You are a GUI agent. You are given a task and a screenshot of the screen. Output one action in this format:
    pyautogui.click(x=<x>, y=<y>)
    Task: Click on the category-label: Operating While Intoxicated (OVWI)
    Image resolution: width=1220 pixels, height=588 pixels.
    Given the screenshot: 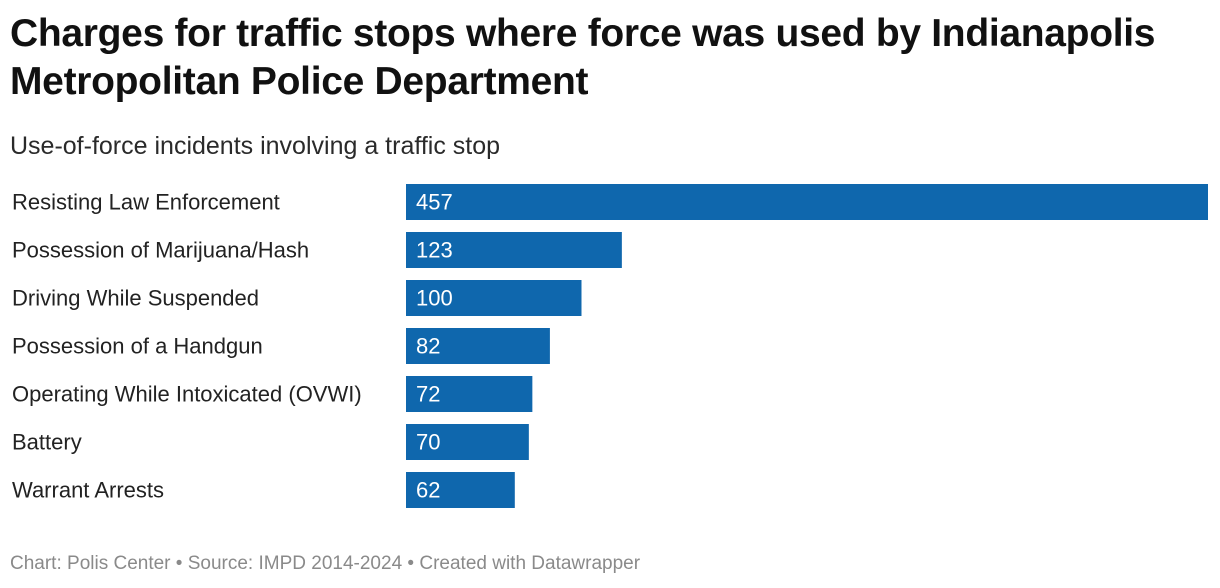 What is the action you would take?
    pyautogui.click(x=187, y=394)
    